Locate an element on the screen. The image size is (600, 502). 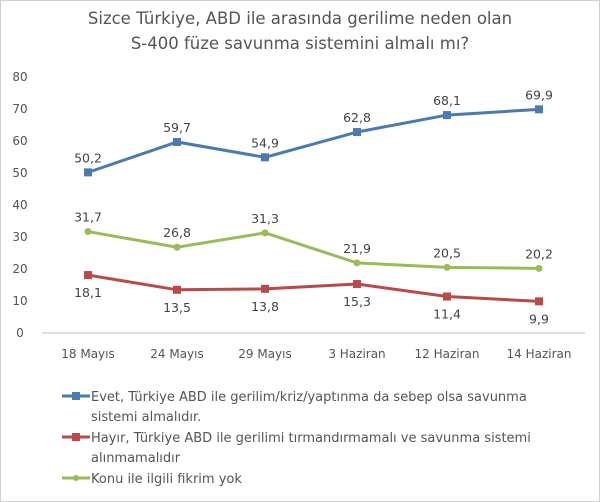
data-label: 62,8 is located at coordinates (357, 117).